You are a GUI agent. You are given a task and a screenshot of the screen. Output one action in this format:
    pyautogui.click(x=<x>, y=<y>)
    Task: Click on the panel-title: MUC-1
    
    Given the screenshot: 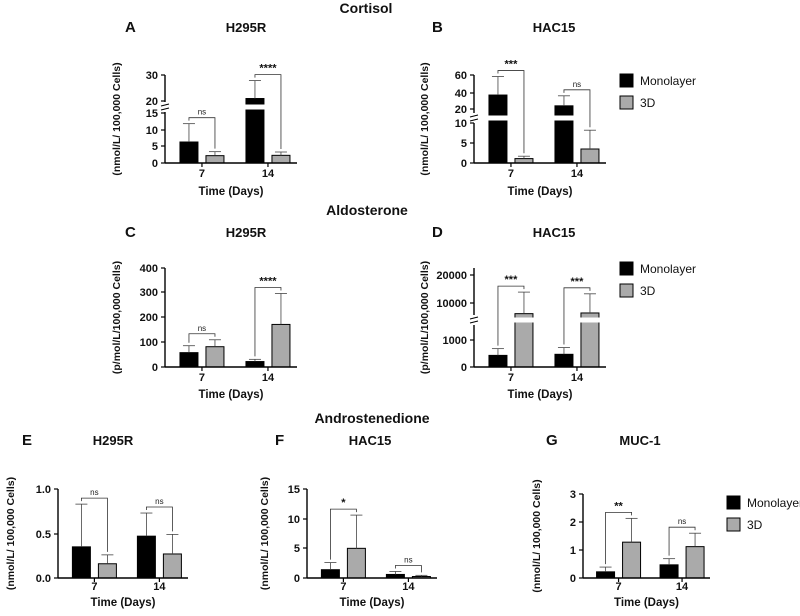 What is the action you would take?
    pyautogui.click(x=639, y=440)
    